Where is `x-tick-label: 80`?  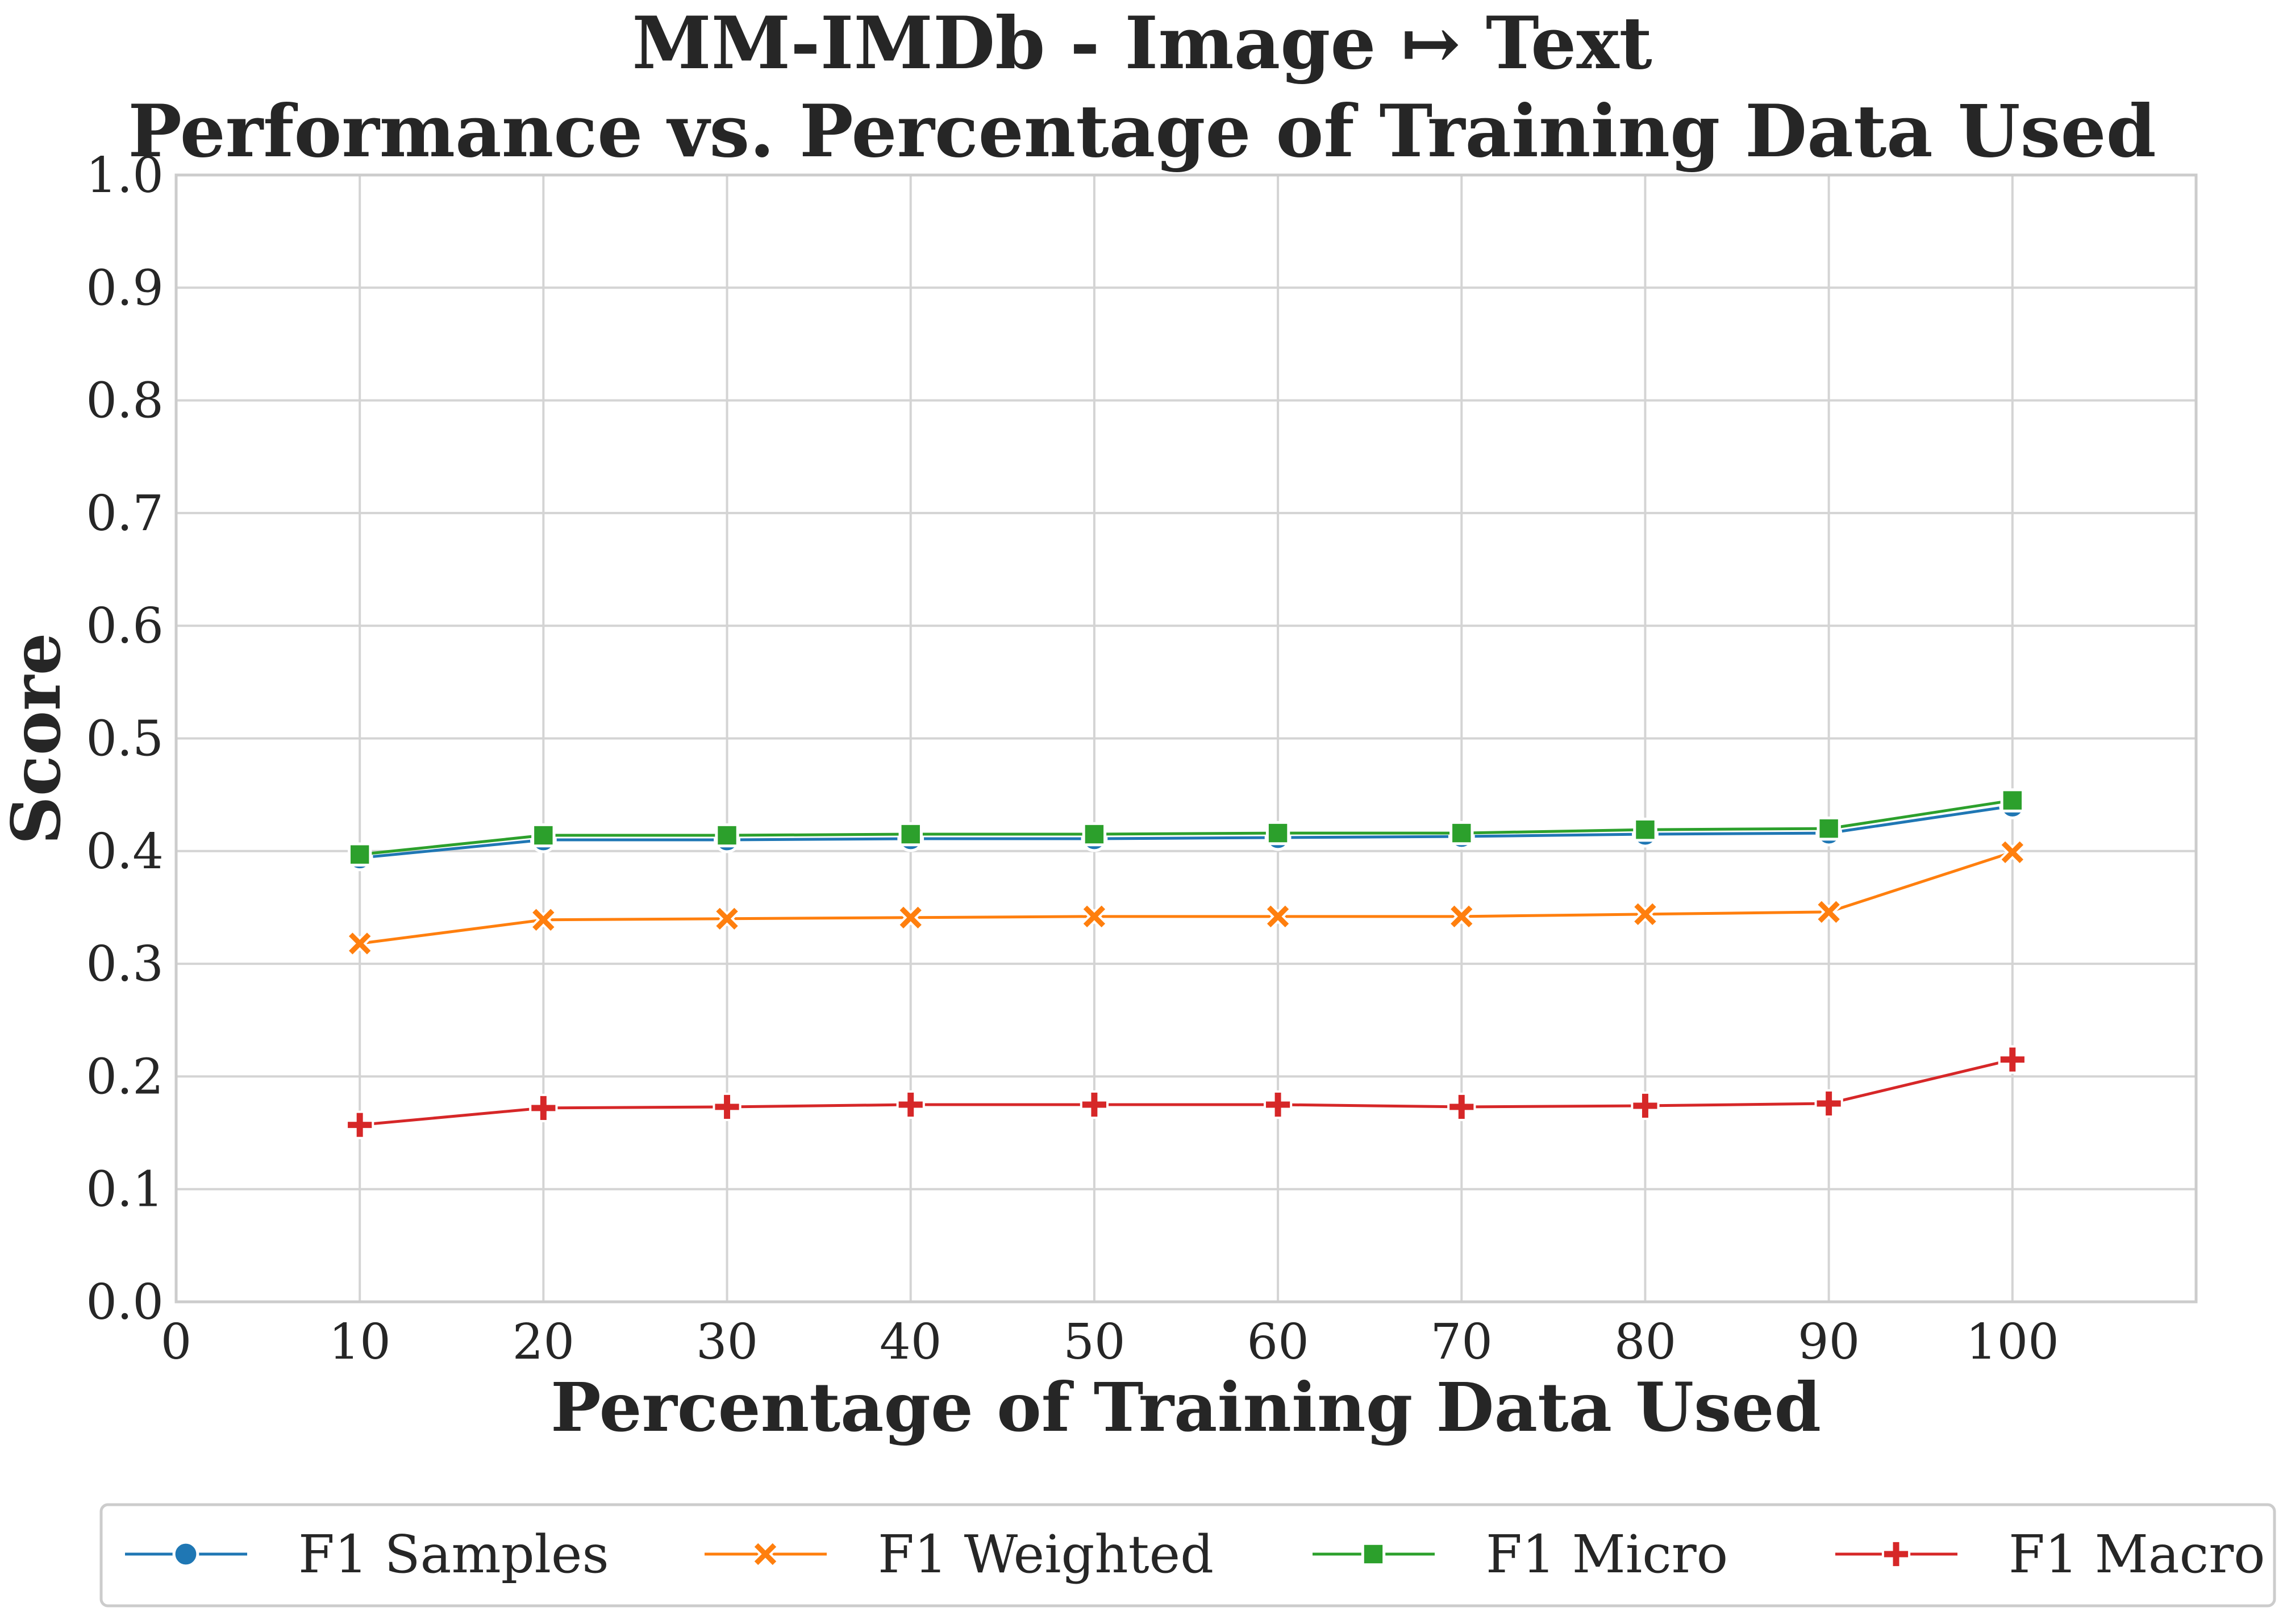
x-tick-label: 80 is located at coordinates (1645, 1342).